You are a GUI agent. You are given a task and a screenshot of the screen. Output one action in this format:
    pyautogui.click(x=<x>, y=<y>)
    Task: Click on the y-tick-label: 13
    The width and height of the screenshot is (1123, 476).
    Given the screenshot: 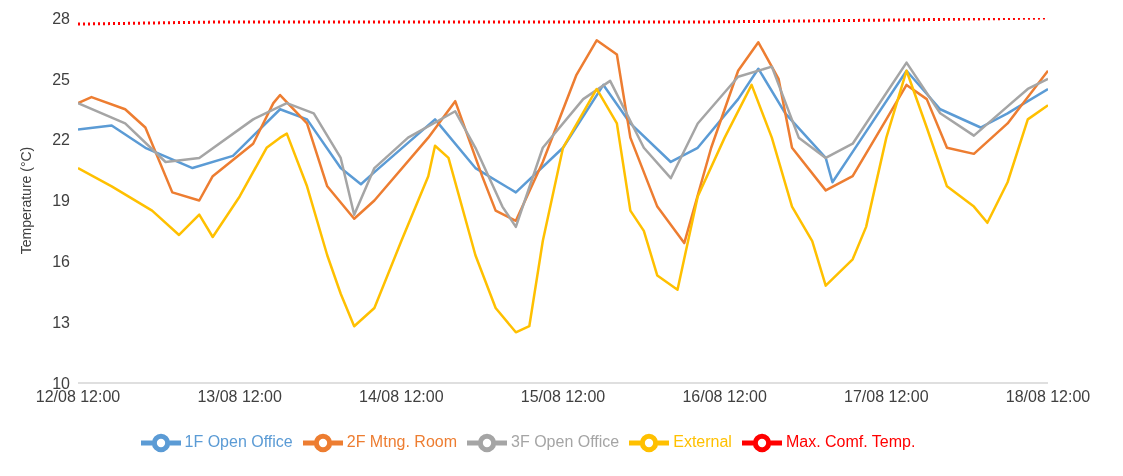 What is the action you would take?
    pyautogui.click(x=61, y=322)
    